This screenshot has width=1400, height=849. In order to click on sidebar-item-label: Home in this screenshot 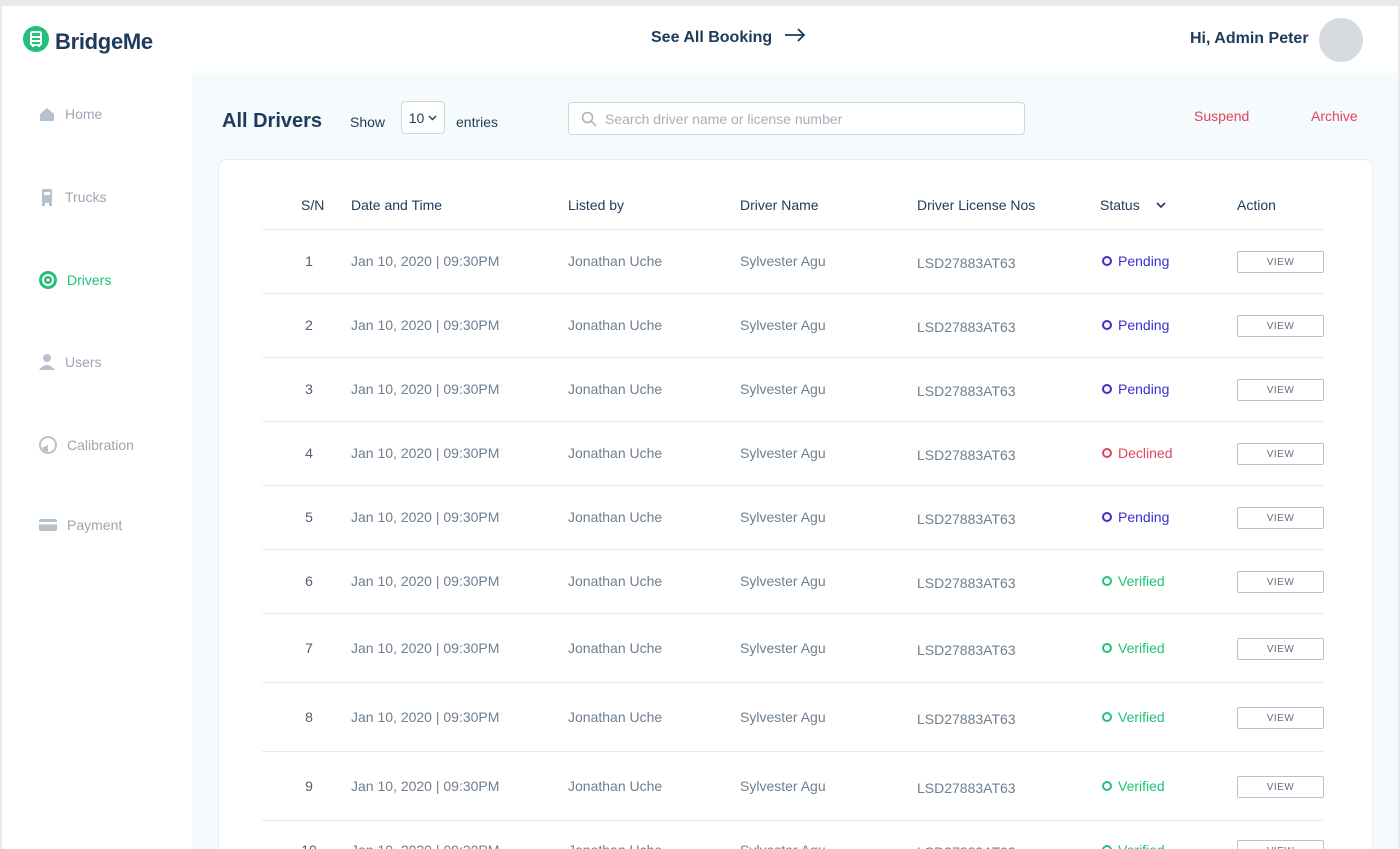, I will do `click(84, 114)`.